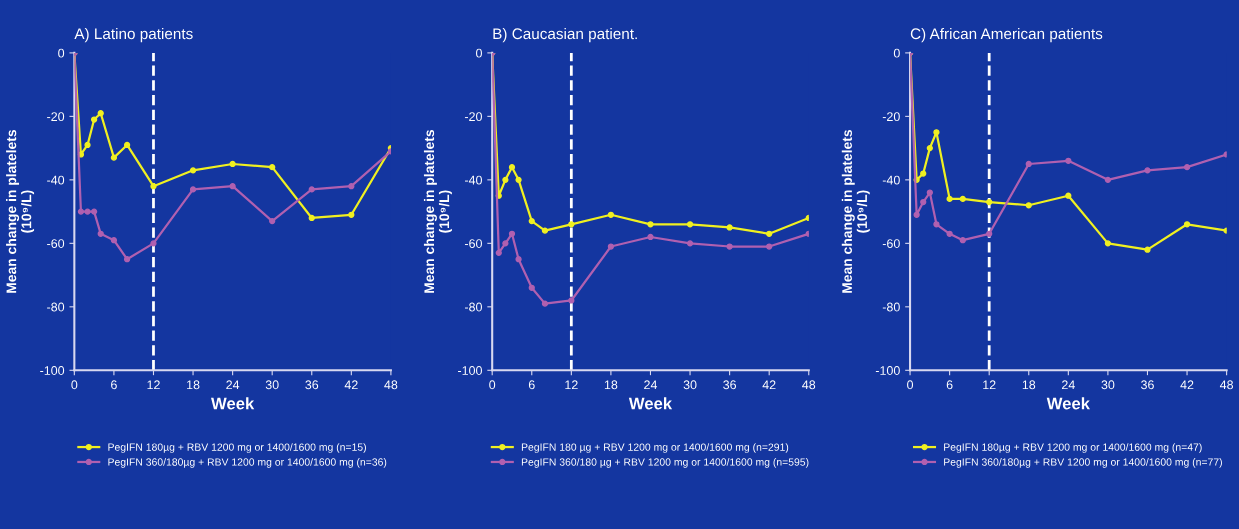  Describe the element at coordinates (133, 35) in the screenshot. I see `chart-title: A) Latino patients` at that location.